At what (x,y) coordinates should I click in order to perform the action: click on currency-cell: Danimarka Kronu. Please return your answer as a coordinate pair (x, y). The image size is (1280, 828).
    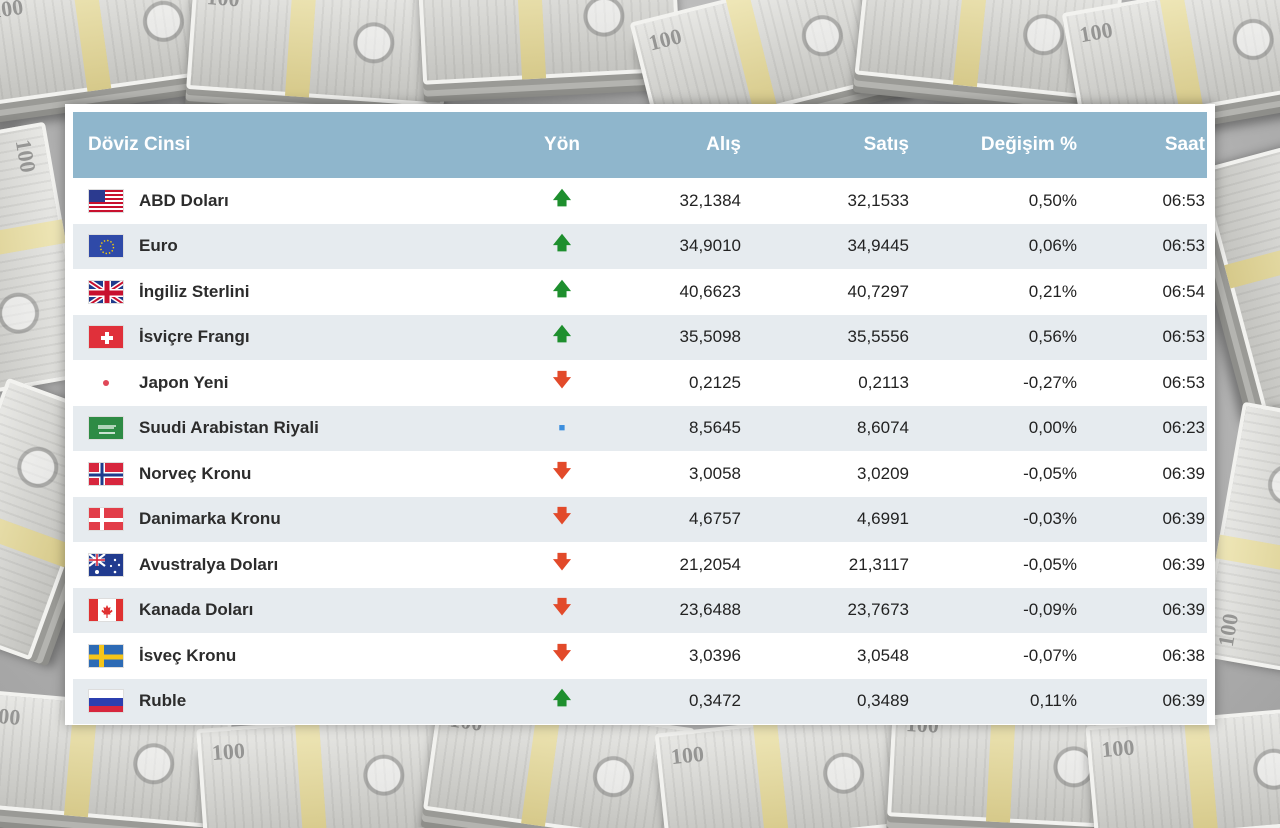
    Looking at the image, I should click on (184, 519).